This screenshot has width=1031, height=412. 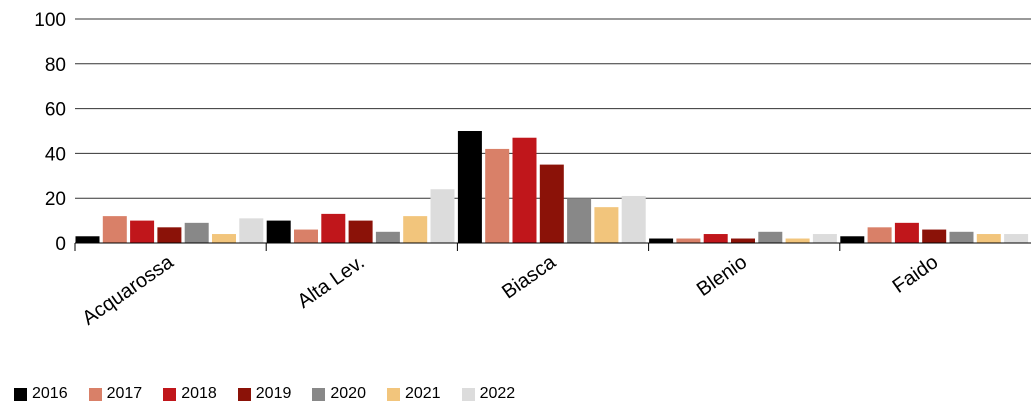 I want to click on legend-item-2016: 2016, so click(x=41, y=394).